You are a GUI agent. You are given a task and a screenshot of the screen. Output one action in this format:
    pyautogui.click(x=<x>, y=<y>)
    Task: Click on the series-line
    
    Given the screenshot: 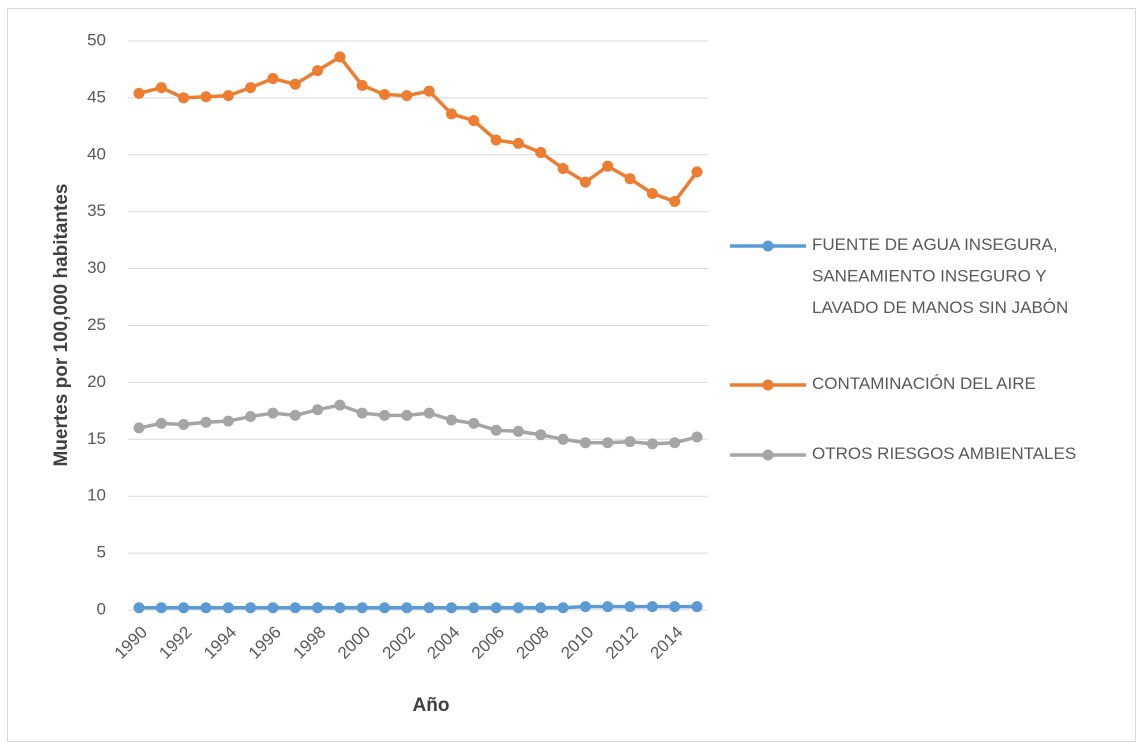 What is the action you would take?
    pyautogui.click(x=418, y=607)
    